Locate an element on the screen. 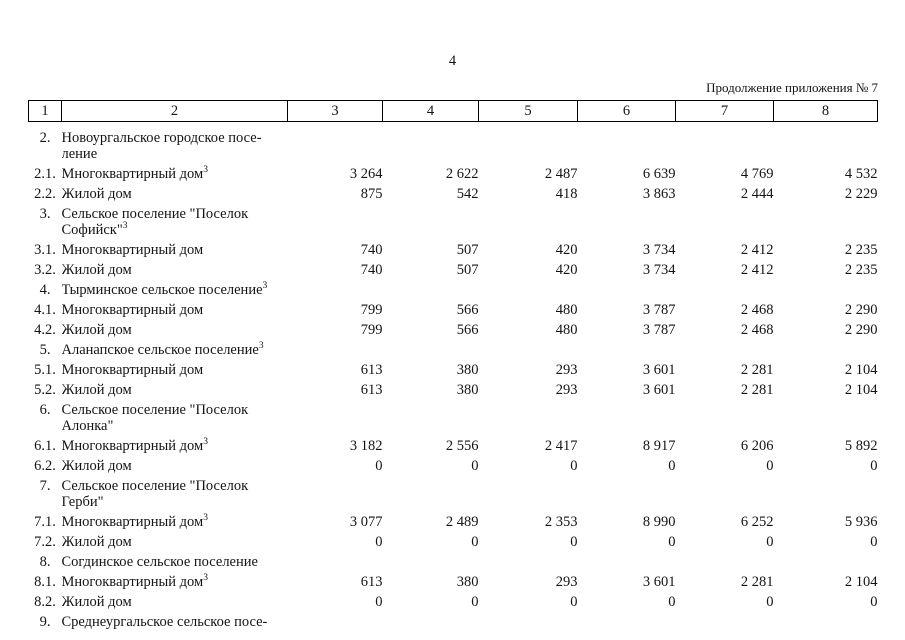  cell-value: 4 532 is located at coordinates (861, 174).